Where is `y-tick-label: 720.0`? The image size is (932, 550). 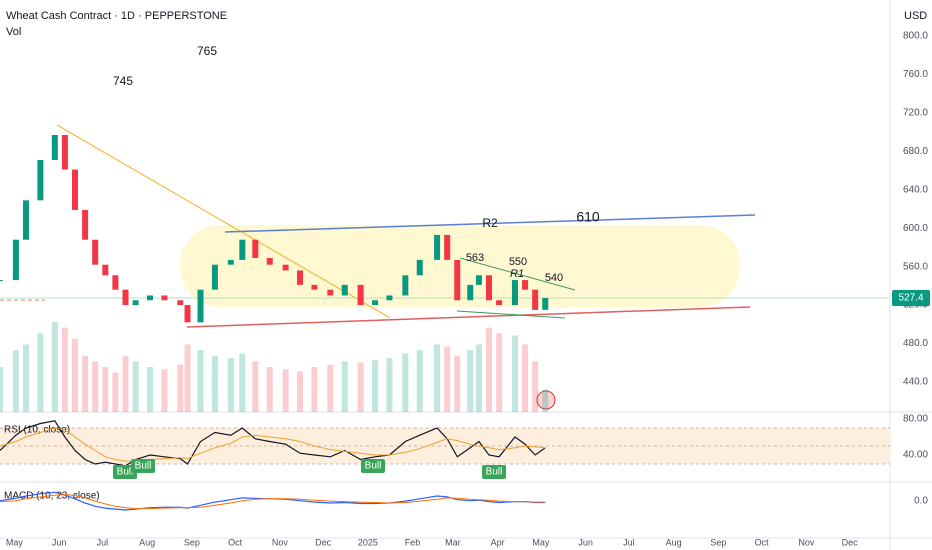
y-tick-label: 720.0 is located at coordinates (915, 113).